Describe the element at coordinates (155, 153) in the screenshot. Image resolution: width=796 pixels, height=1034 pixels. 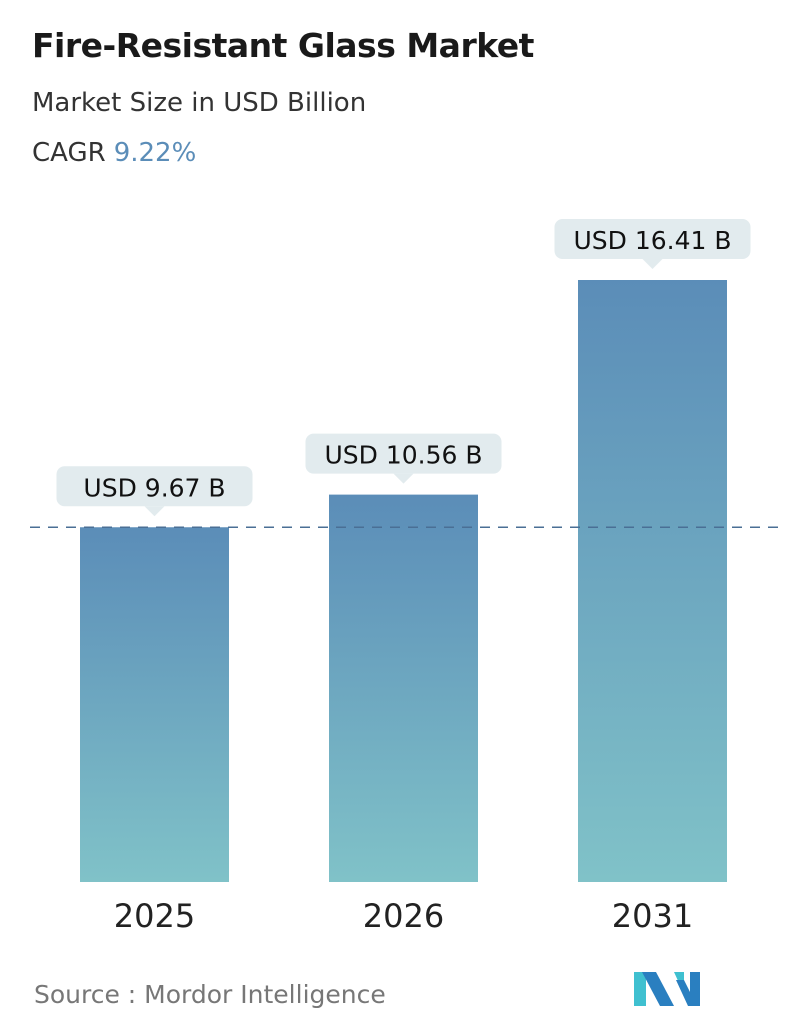
I see `cagr-value: 9.22%` at that location.